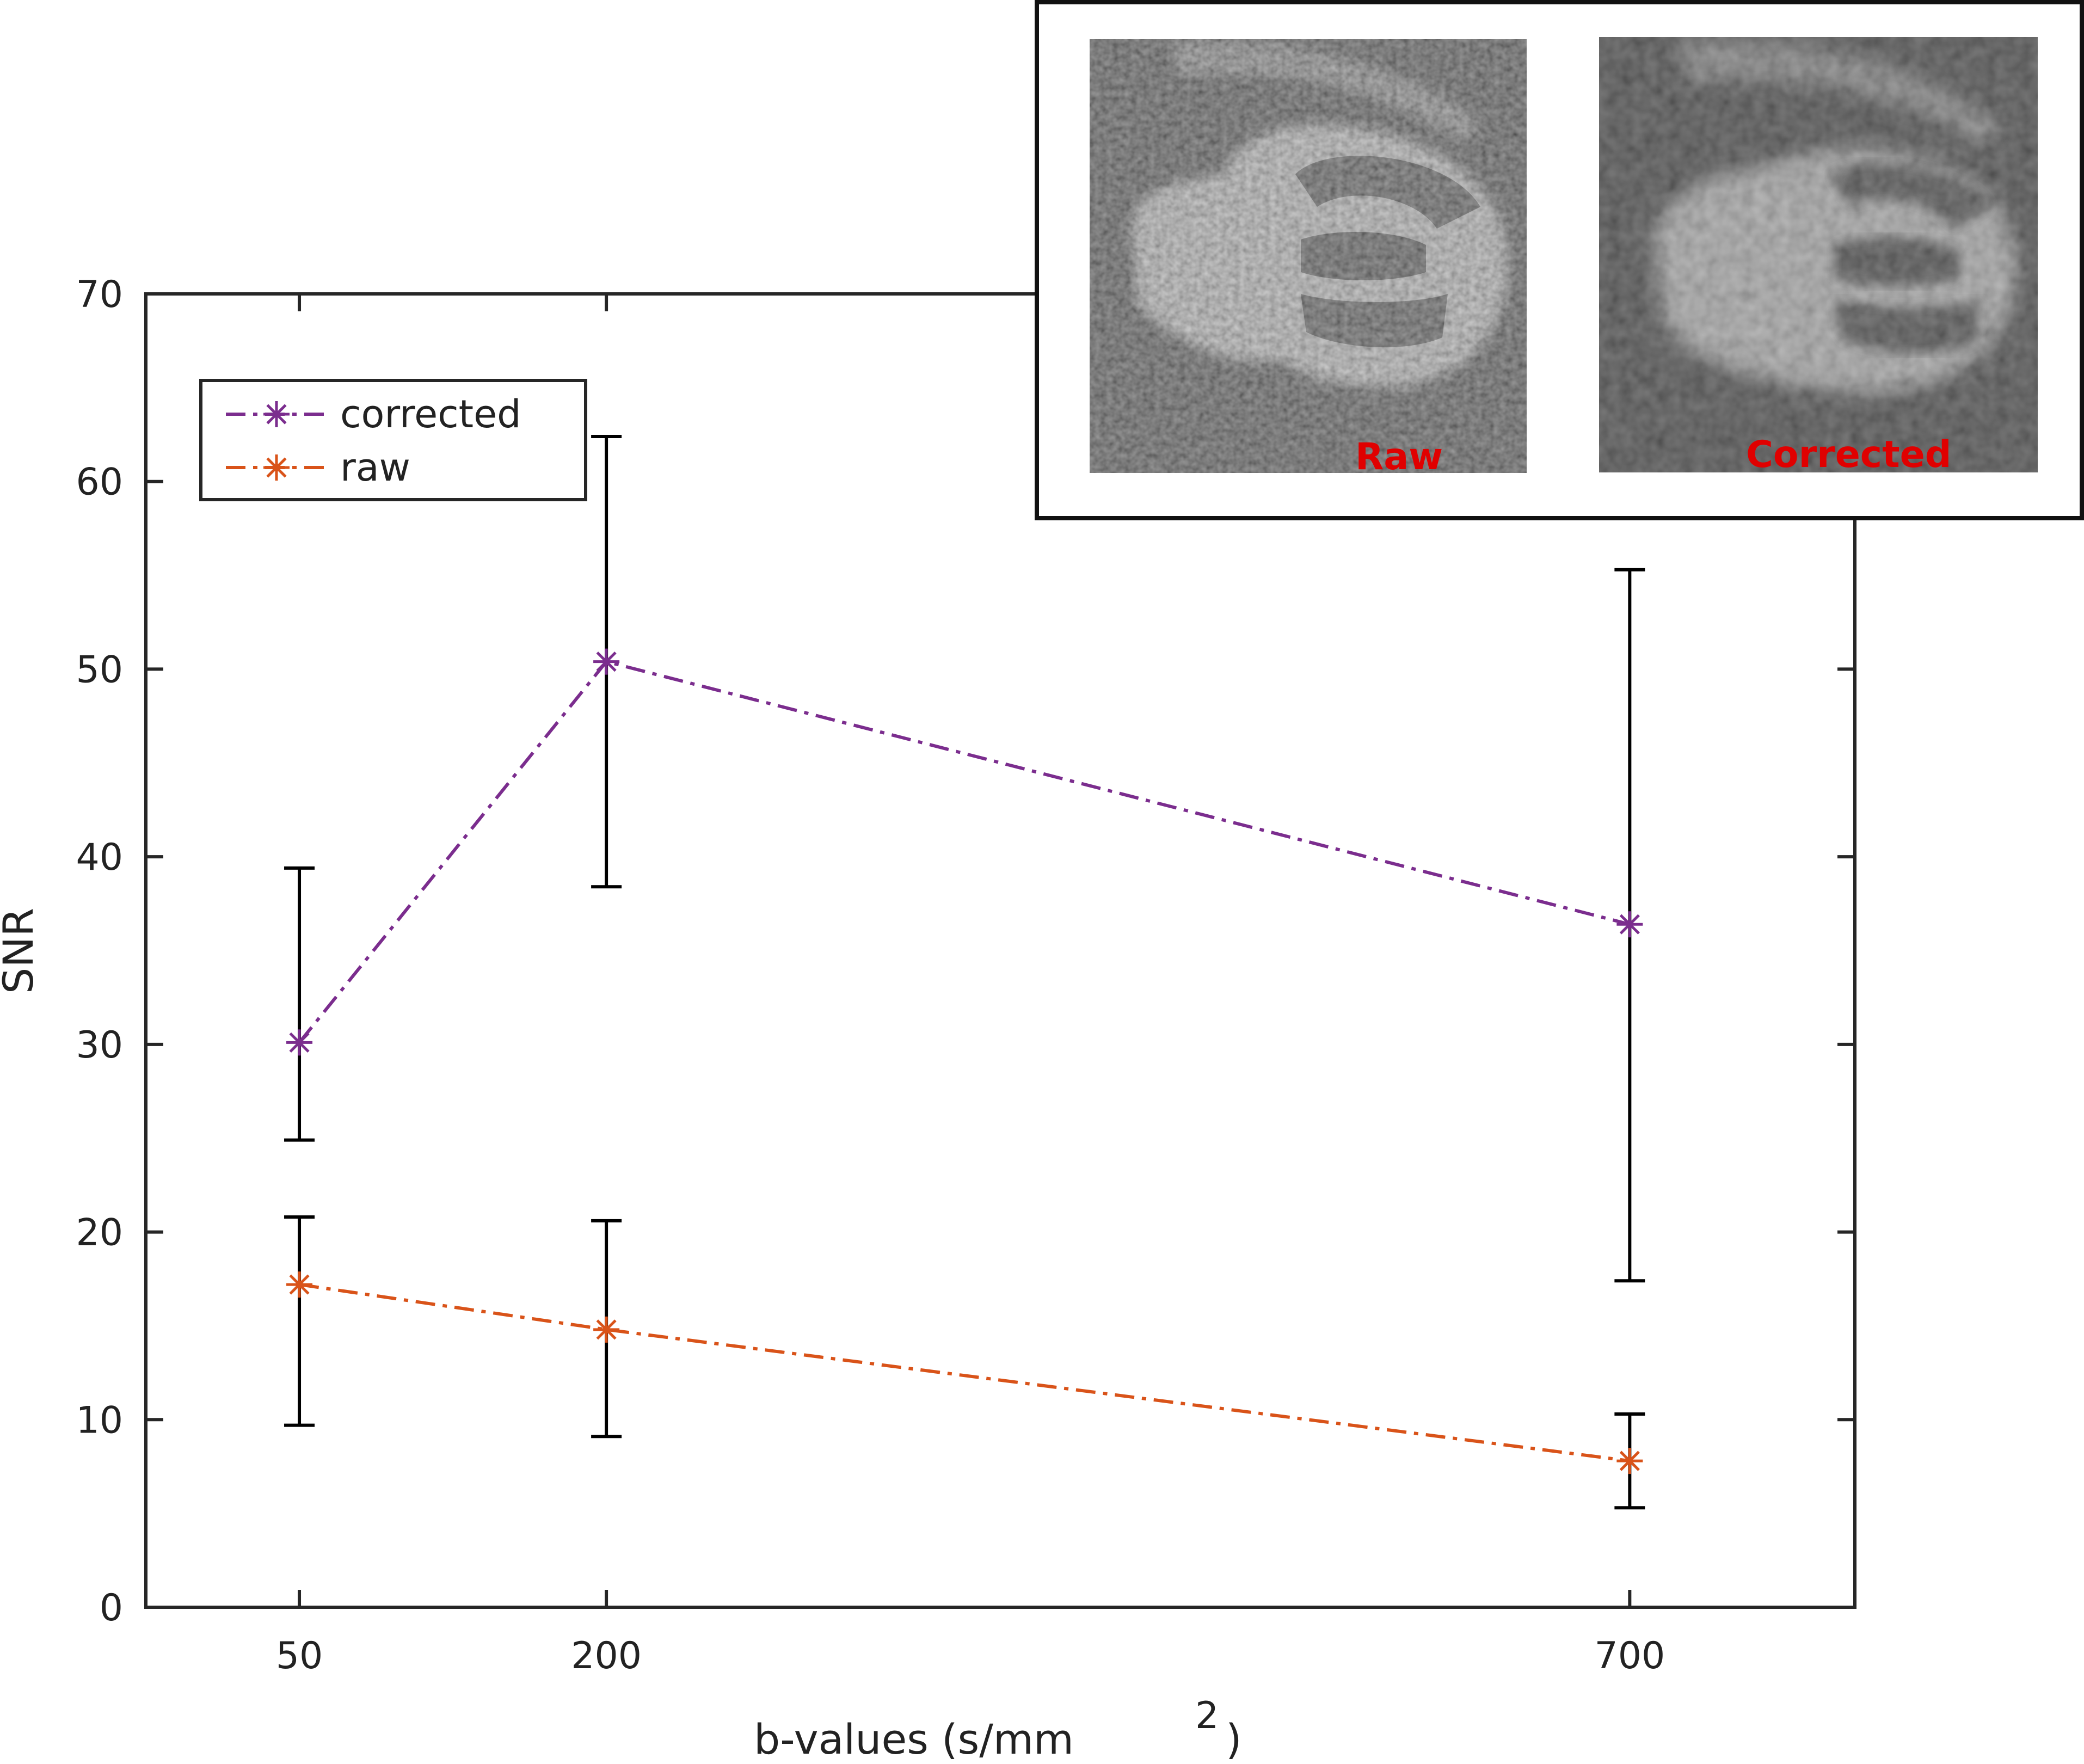 The width and height of the screenshot is (2084, 1764). I want to click on inset: Raw Corrected, so click(1559, 260).